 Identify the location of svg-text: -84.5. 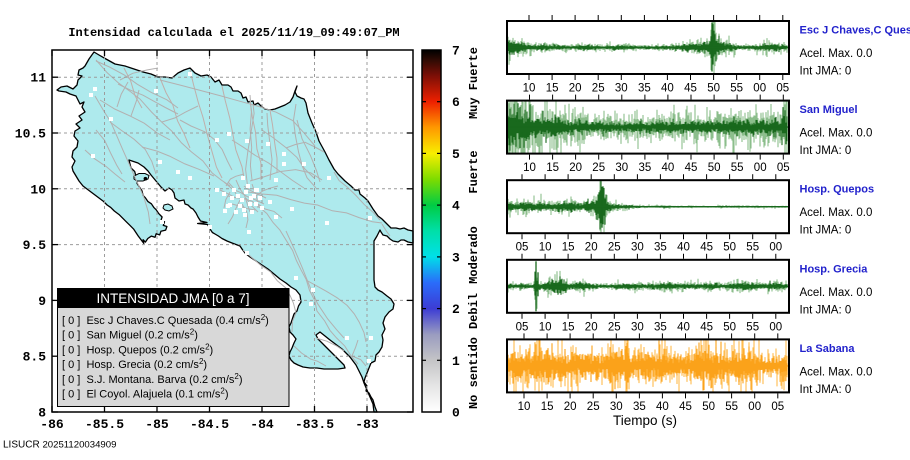
(209, 424).